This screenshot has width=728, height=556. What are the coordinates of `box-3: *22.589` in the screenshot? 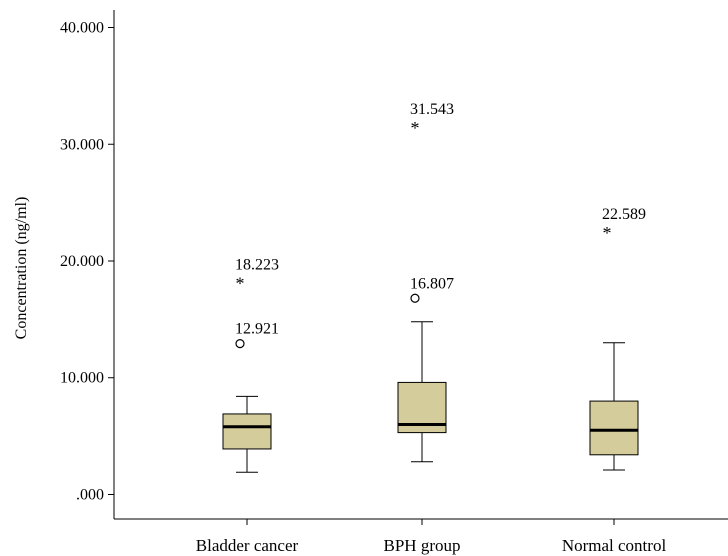 It's located at (617, 338).